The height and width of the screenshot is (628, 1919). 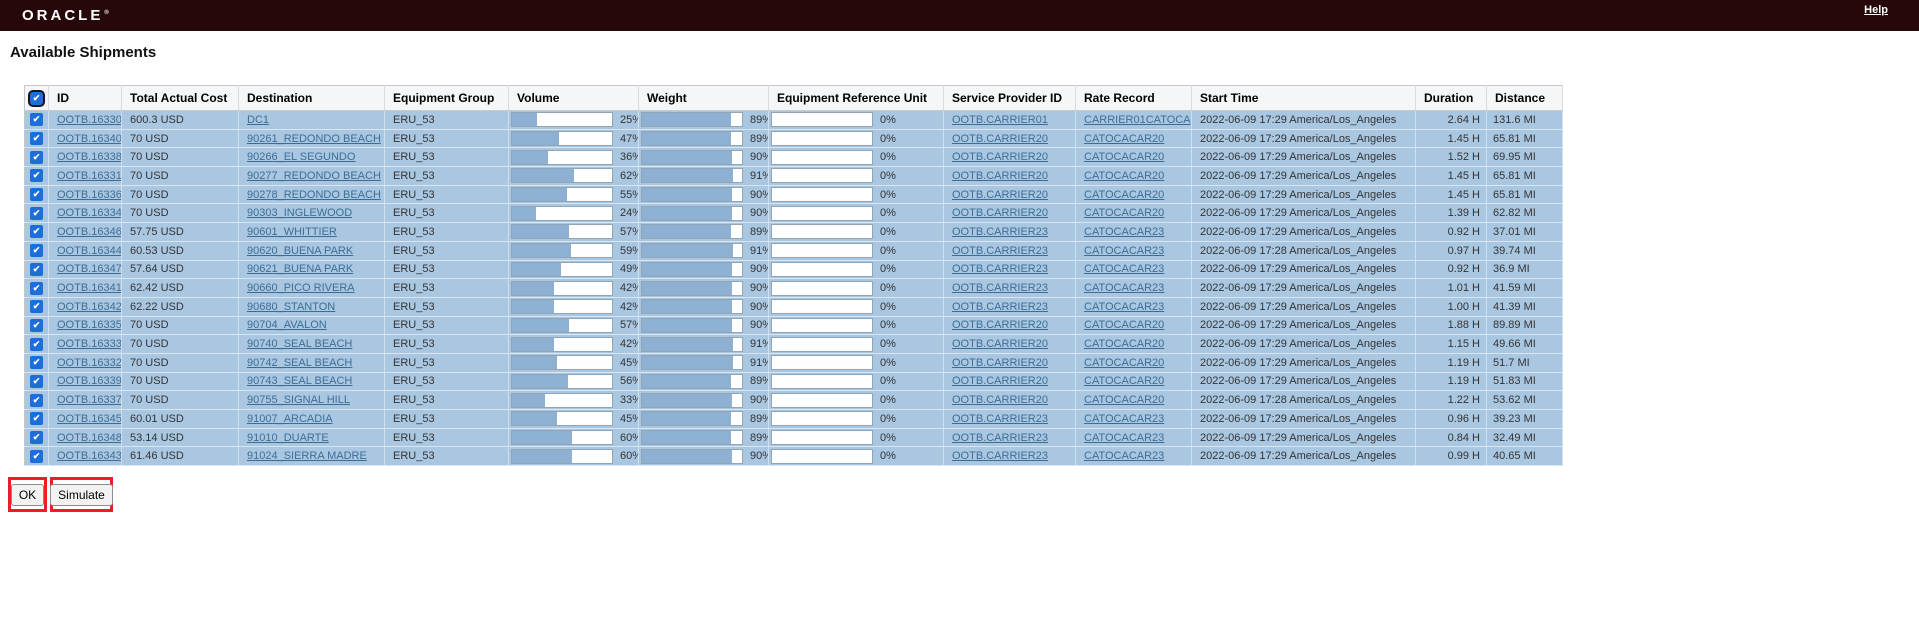 What do you see at coordinates (291, 306) in the screenshot?
I see `destination-link: 90680_STANTON` at bounding box center [291, 306].